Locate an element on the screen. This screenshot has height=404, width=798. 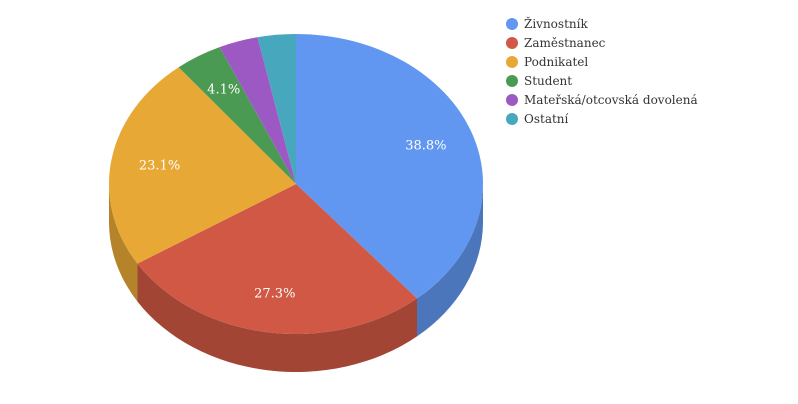
legend-label: Mateřská/otcovská dovolená is located at coordinates (611, 99).